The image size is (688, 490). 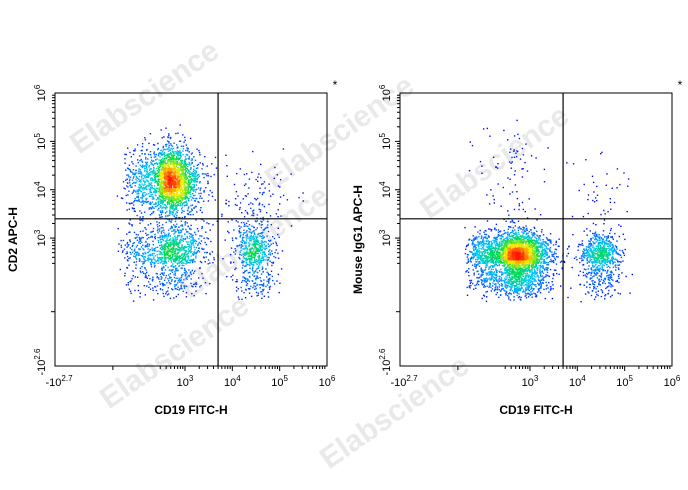 I want to click on x-tick-label: 106, so click(x=327, y=381).